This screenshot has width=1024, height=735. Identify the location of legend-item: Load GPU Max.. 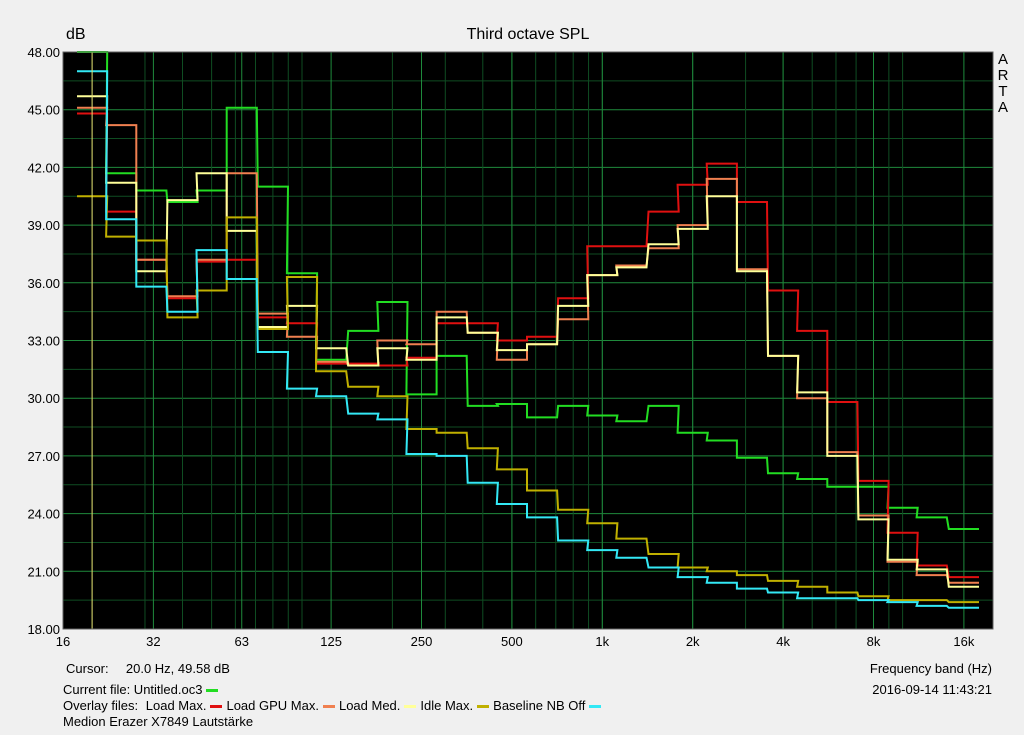
(280, 705).